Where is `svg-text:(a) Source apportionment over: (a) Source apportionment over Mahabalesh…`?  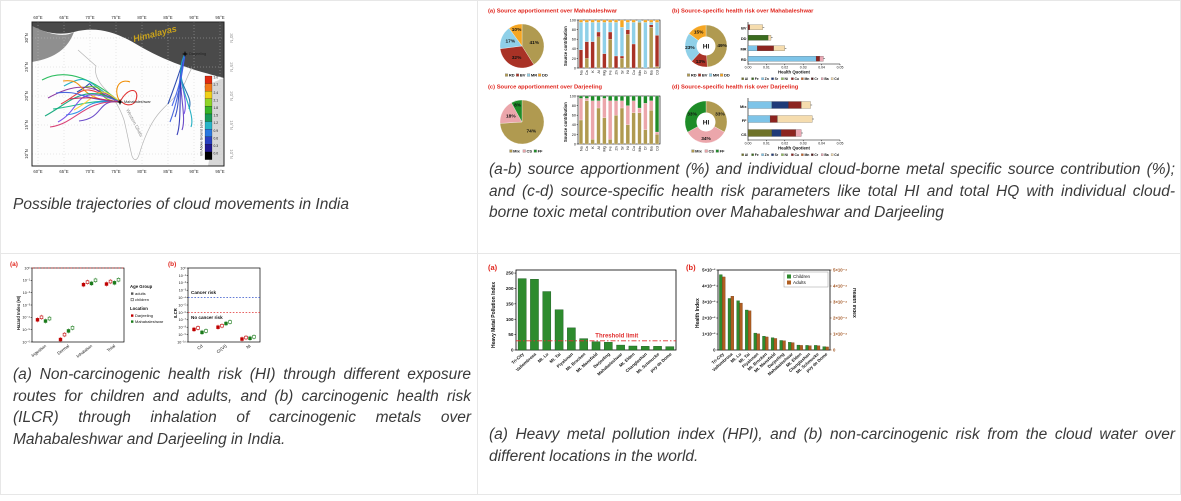
svg-text:(a) Source apportionment over: (a) Source apportionment over Mahabalesh… is located at coordinates (553, 12).